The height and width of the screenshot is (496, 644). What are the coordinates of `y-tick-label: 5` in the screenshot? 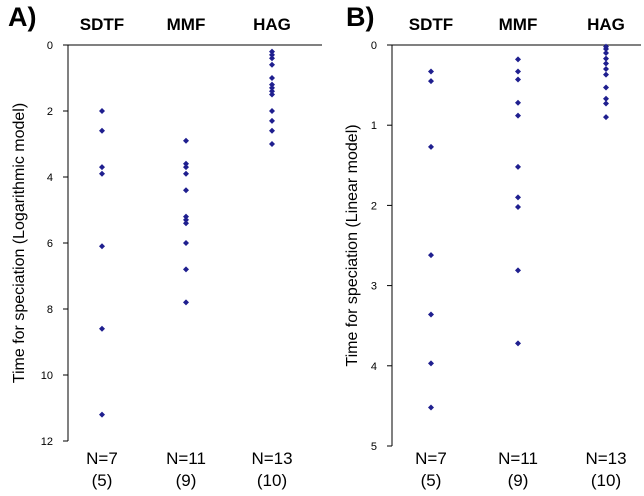 It's located at (374, 447).